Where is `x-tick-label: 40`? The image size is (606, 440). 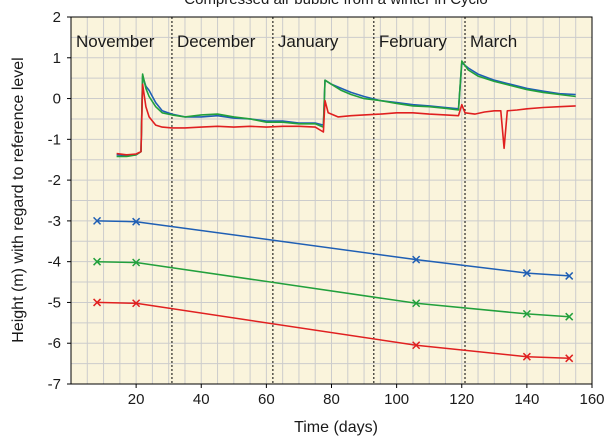
x-tick-label: 40 is located at coordinates (201, 399).